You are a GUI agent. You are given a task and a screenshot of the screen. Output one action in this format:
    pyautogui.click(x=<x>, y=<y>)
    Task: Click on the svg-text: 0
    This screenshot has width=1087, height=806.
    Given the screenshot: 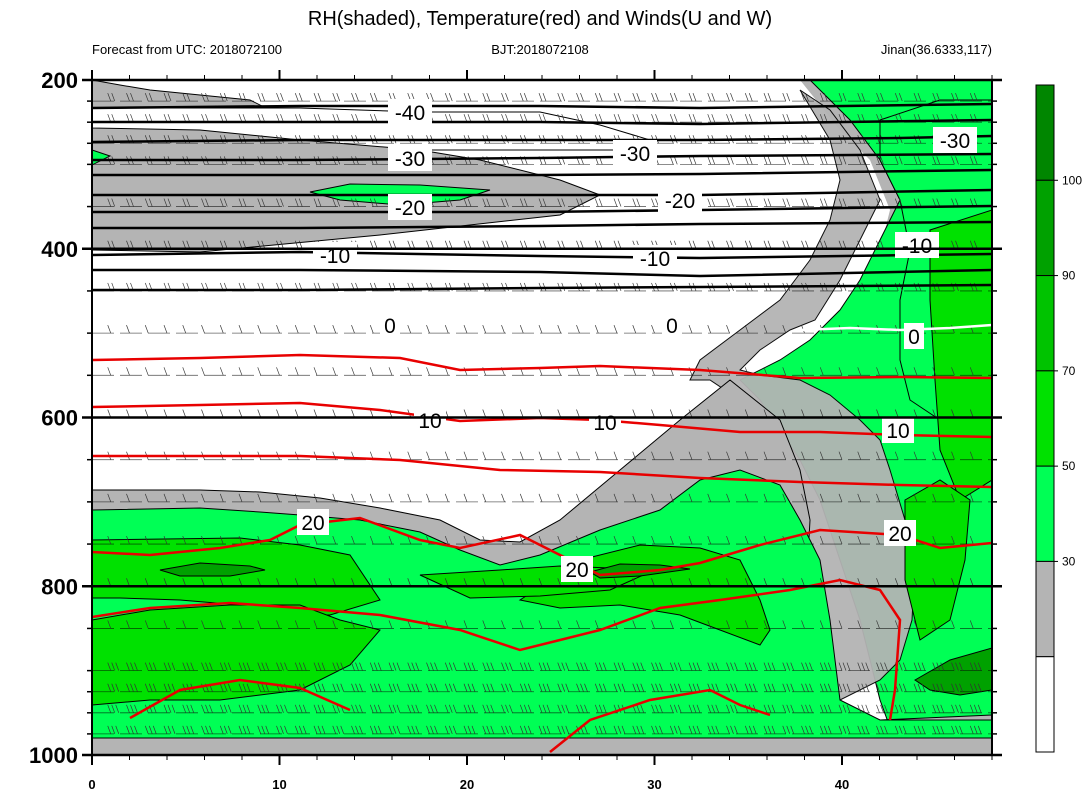 What is the action you would take?
    pyautogui.click(x=672, y=326)
    